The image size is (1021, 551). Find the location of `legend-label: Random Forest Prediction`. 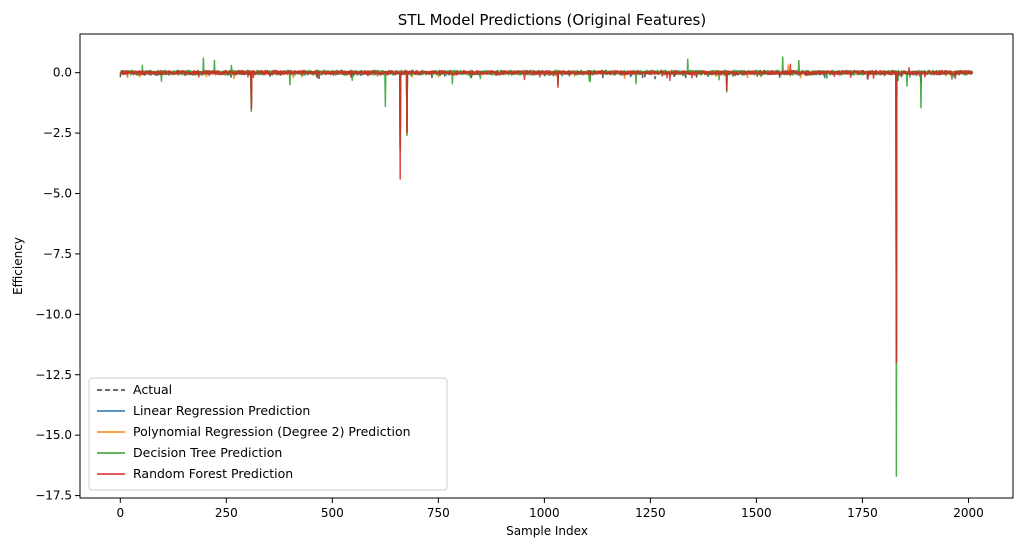

legend-label: Random Forest Prediction is located at coordinates (213, 473).